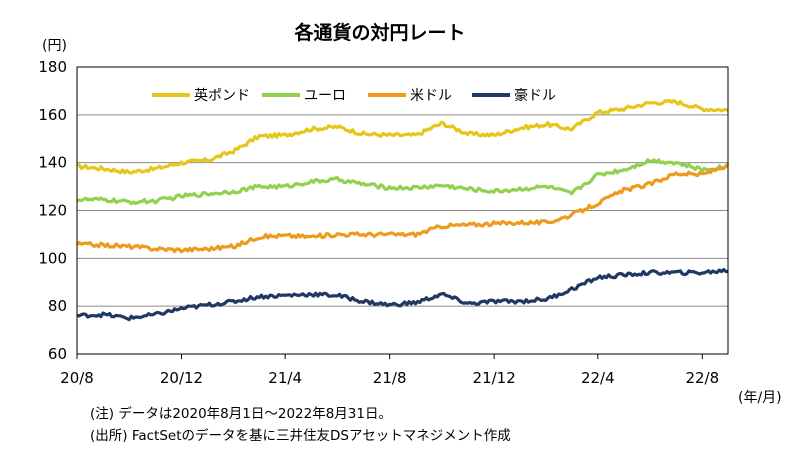  Describe the element at coordinates (57, 354) in the screenshot. I see `y-tick-label: 60` at that location.